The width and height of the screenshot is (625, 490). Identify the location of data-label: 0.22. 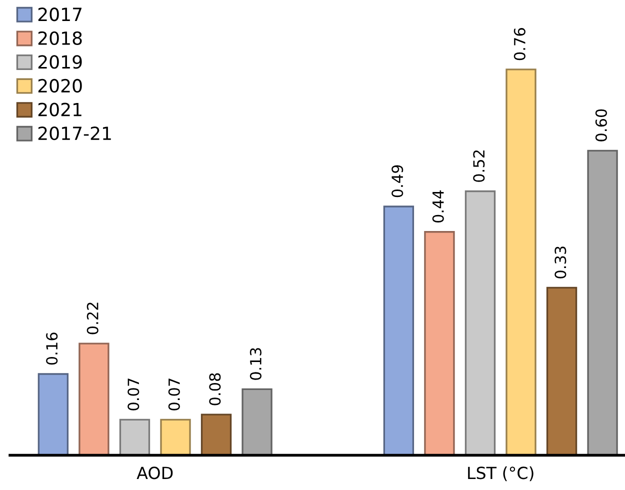
(92, 318).